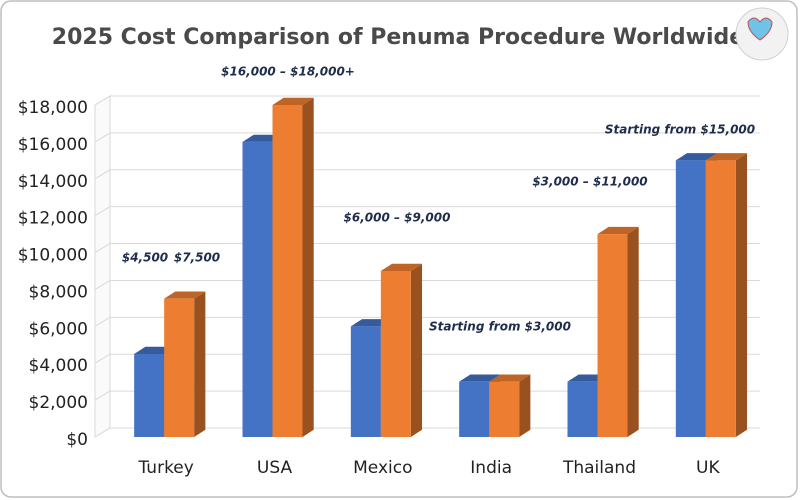 The width and height of the screenshot is (800, 500). Describe the element at coordinates (53, 219) in the screenshot. I see `y-tick-label: $12,000` at that location.